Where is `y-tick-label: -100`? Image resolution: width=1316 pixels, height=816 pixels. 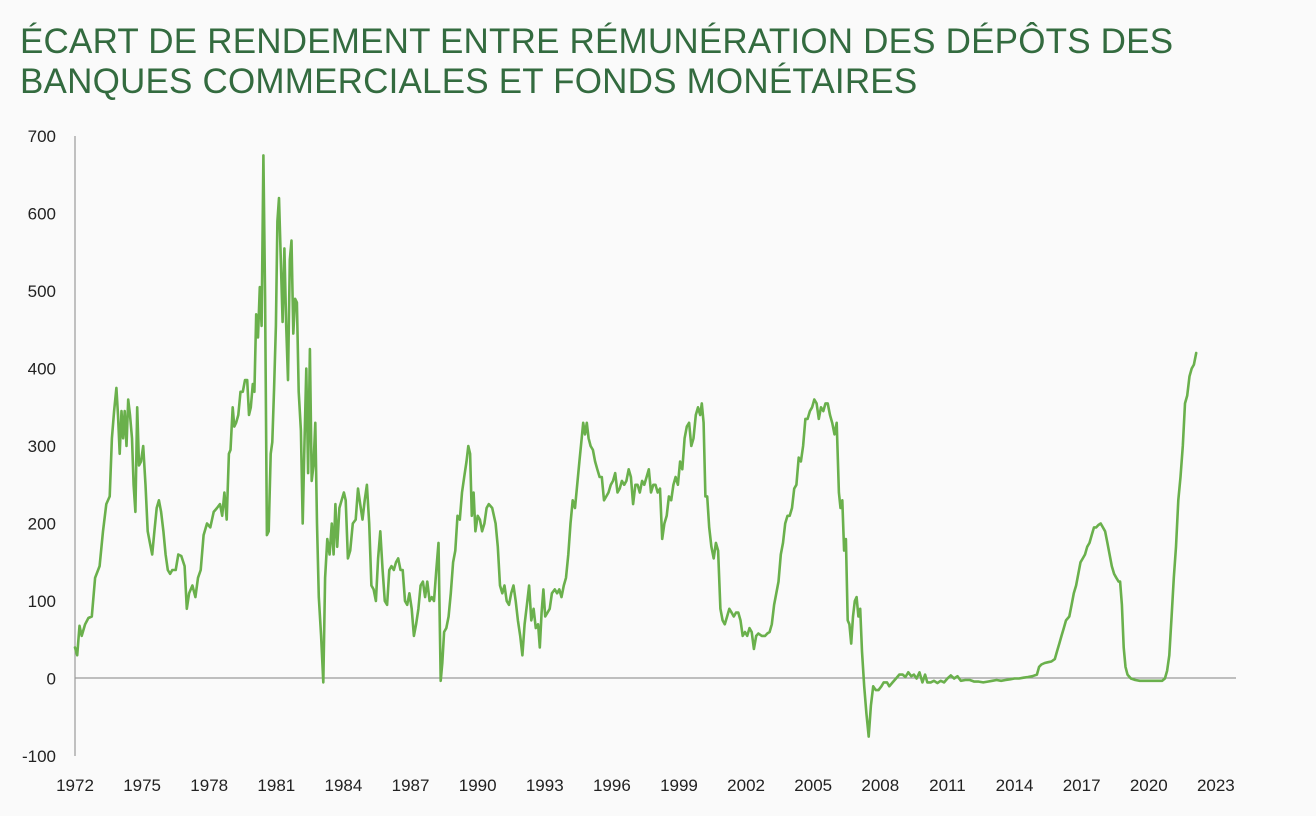
y-tick-label: -100 is located at coordinates (39, 756).